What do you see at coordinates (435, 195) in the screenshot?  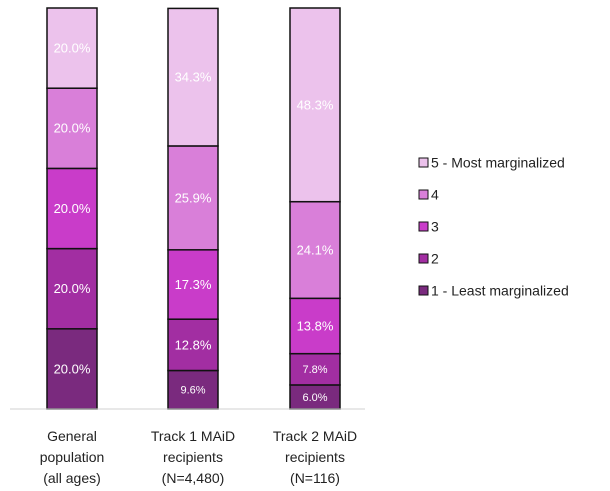 I see `legend-label: 4` at bounding box center [435, 195].